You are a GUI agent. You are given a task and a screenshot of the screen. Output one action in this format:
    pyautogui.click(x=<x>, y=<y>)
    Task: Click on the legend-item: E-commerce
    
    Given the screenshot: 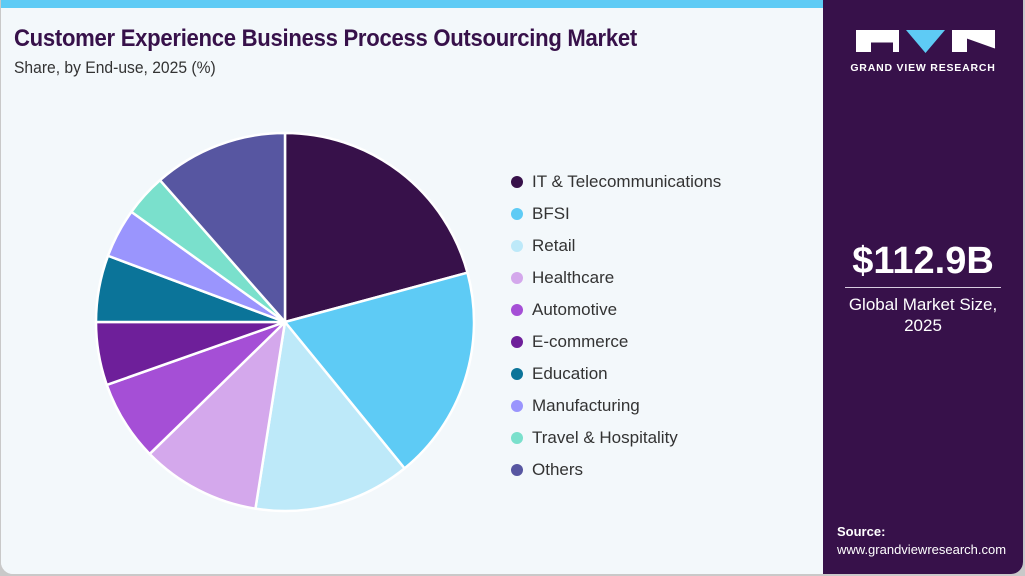 What is the action you would take?
    pyautogui.click(x=616, y=342)
    